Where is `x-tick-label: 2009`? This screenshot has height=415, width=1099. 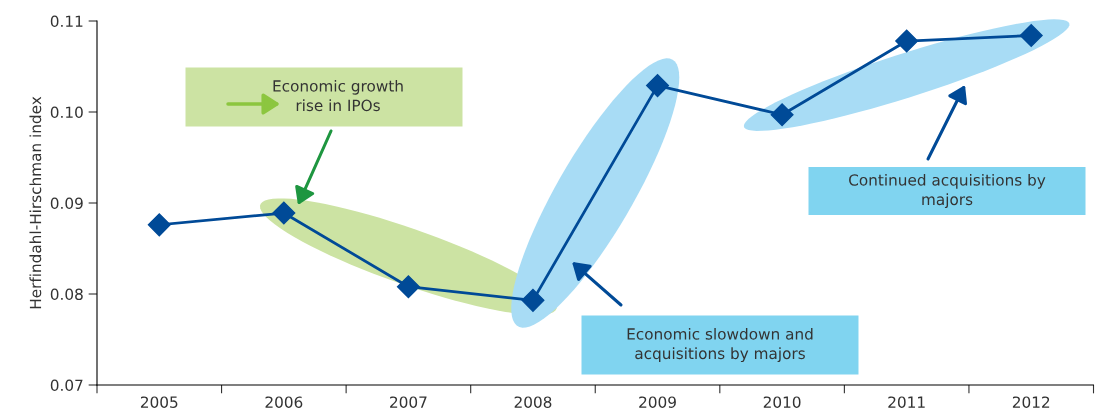 x-tick-label: 2009 is located at coordinates (657, 402).